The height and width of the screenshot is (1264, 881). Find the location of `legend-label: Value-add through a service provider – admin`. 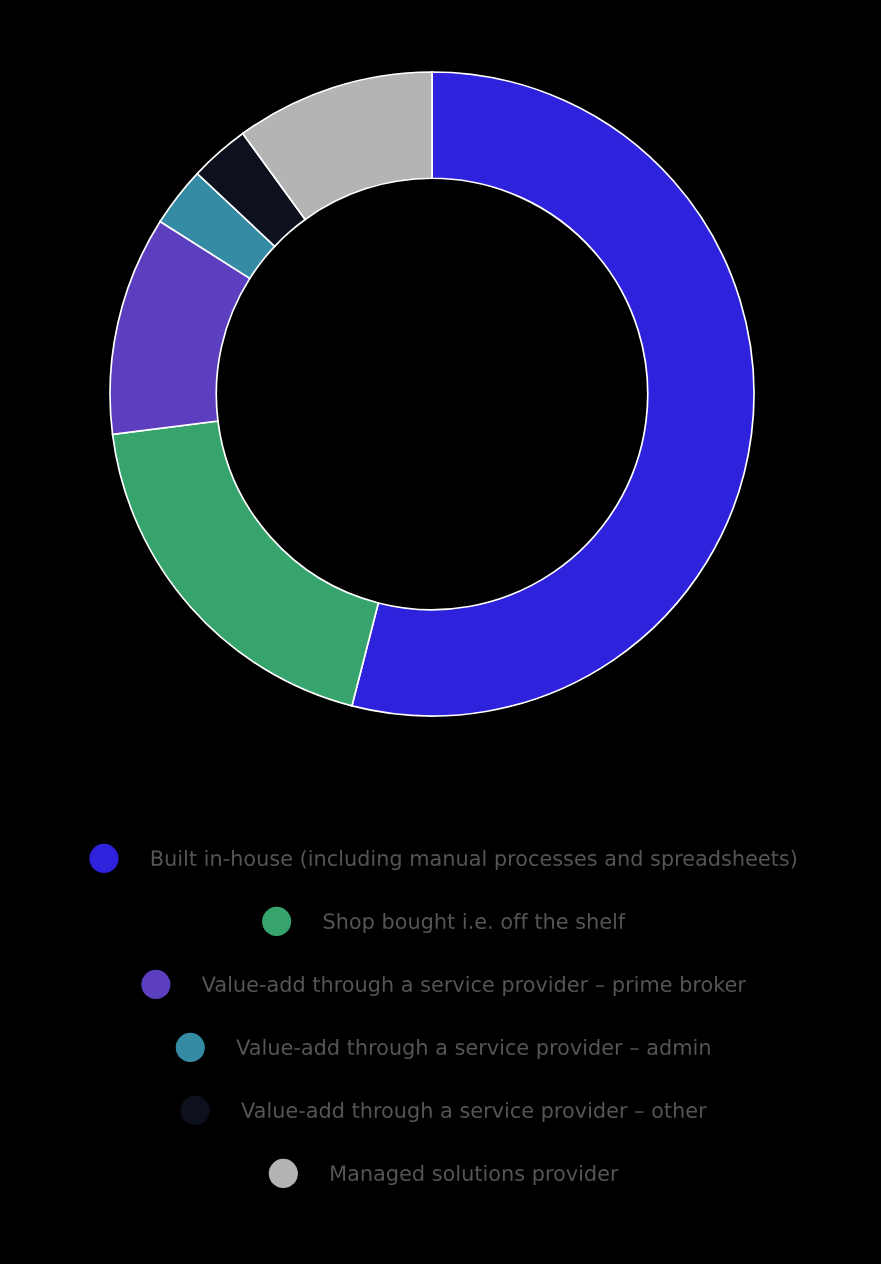

legend-label: Value-add through a service provider – admin is located at coordinates (473, 1049).